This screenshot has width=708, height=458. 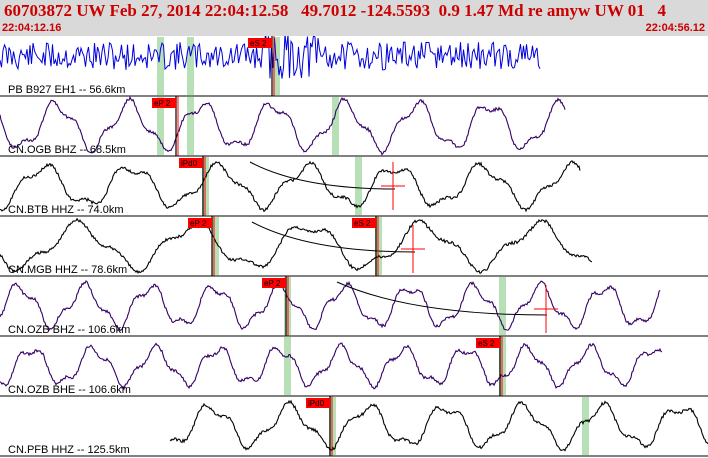 I want to click on station-label: CN.OZB BHZ -- 106.6km, so click(x=69, y=330).